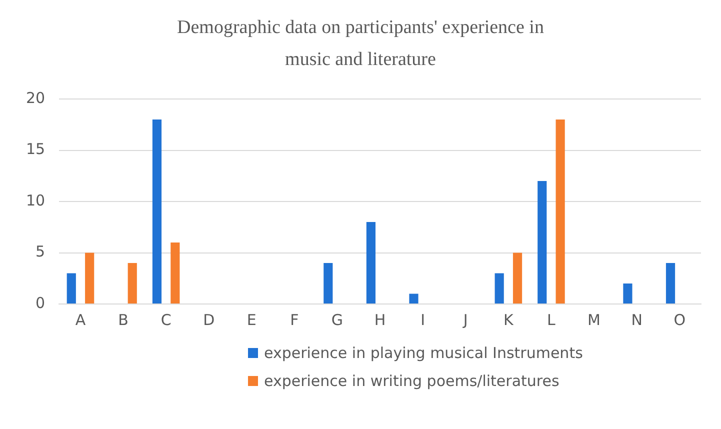  Describe the element at coordinates (509, 319) in the screenshot. I see `x-tick-label: K` at that location.